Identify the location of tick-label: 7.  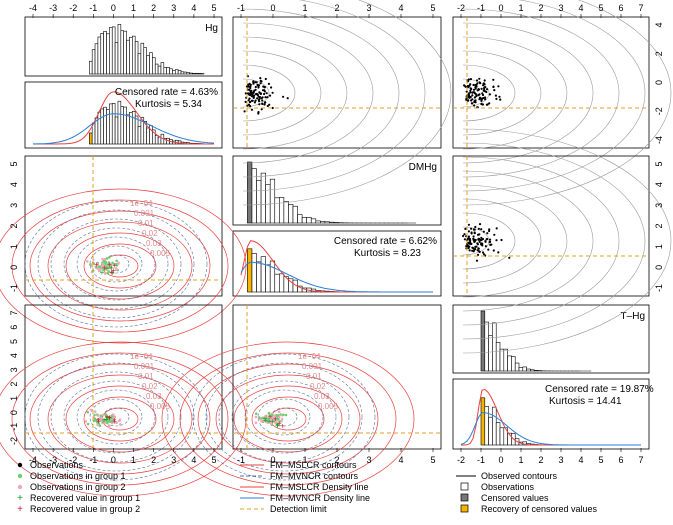
(14, 312).